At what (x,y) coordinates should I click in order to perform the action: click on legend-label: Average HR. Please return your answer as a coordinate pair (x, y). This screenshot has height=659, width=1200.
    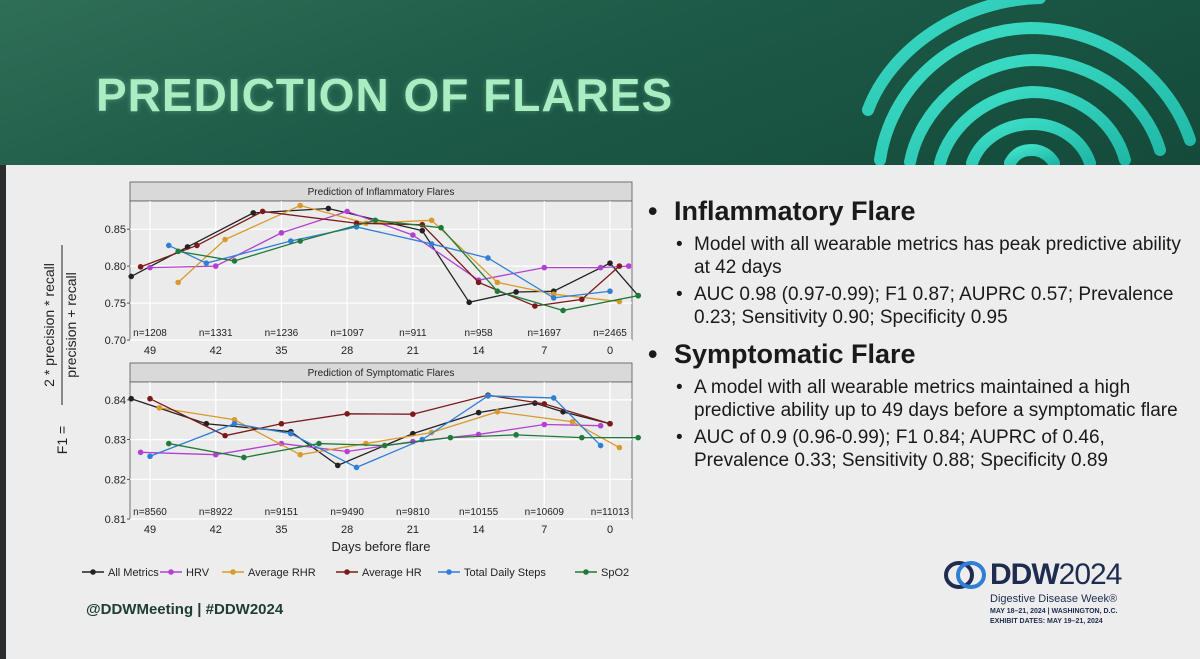
    Looking at the image, I should click on (392, 573).